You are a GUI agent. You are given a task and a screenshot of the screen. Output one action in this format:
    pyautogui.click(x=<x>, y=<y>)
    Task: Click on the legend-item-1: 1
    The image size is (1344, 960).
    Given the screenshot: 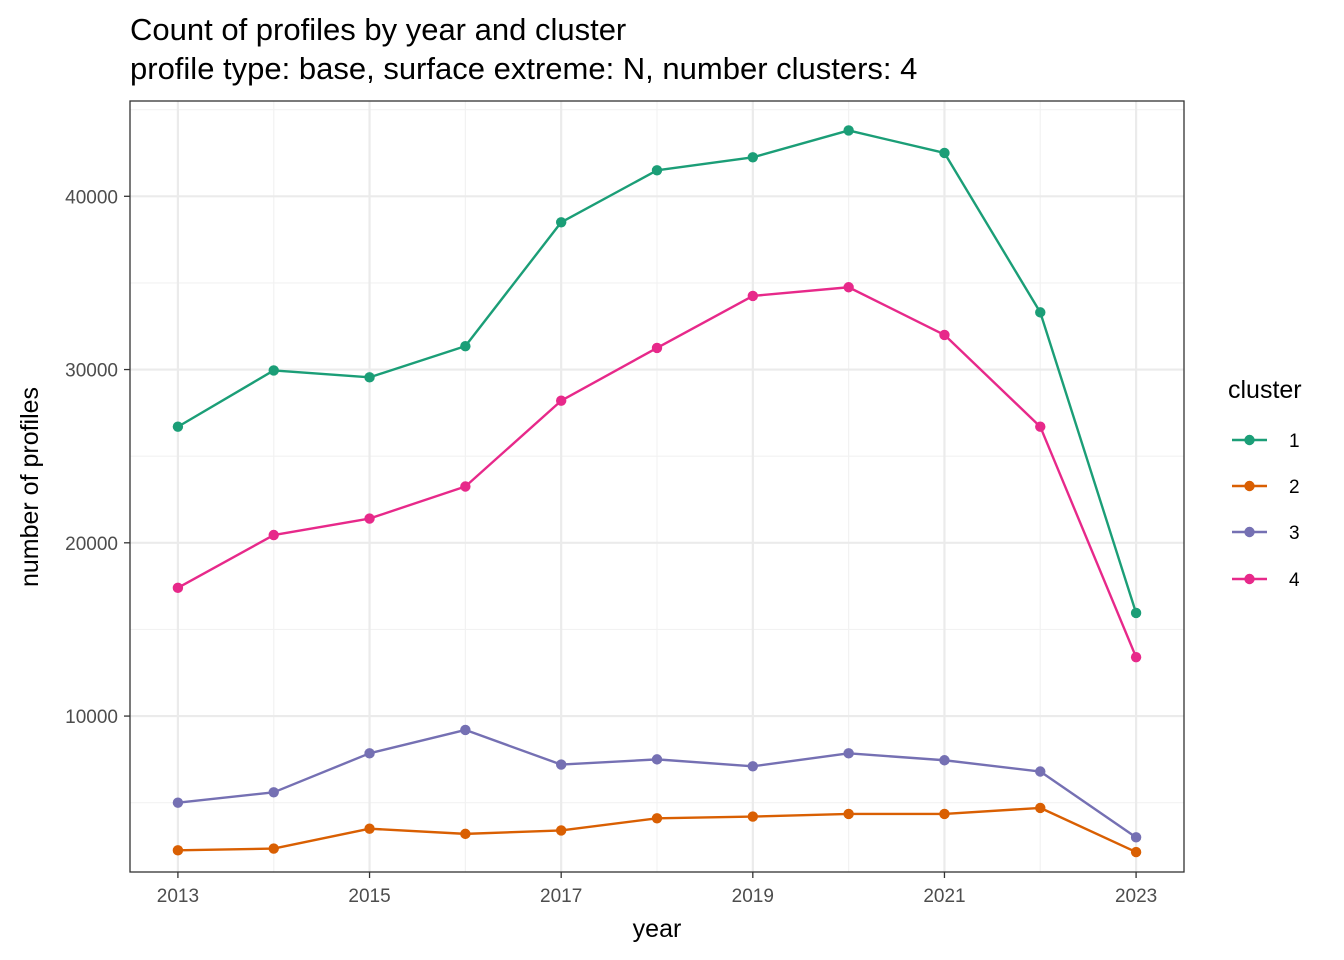 What is the action you would take?
    pyautogui.click(x=1266, y=441)
    